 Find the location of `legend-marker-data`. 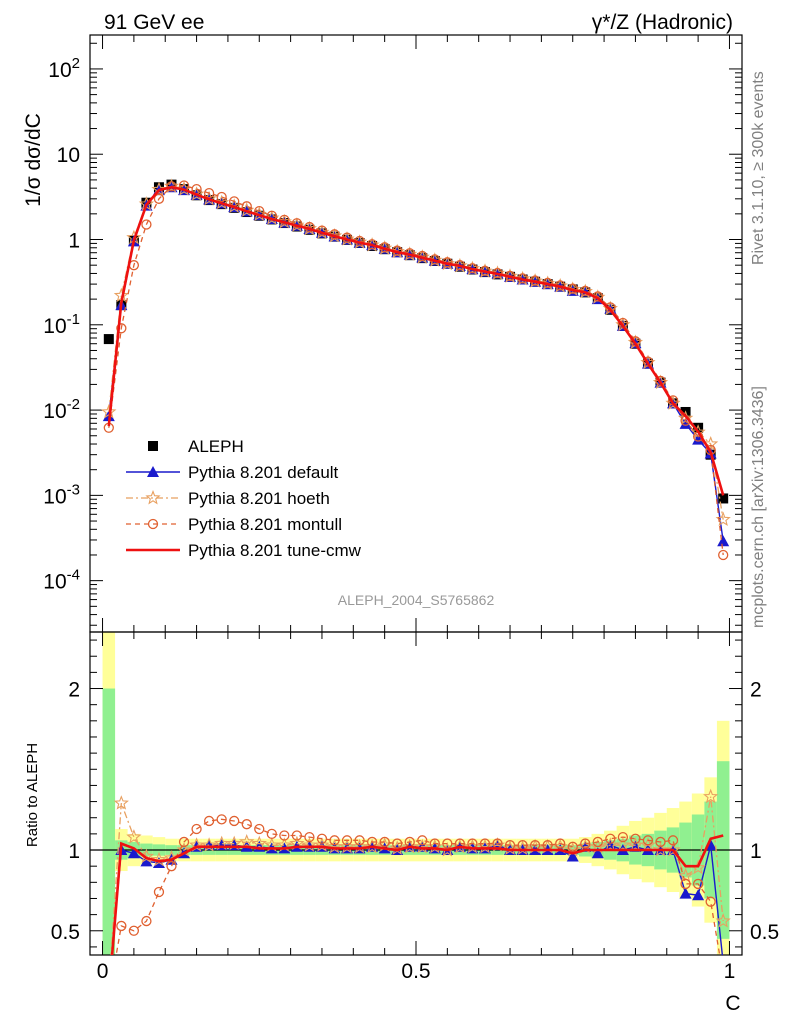

legend-marker-data is located at coordinates (153, 446).